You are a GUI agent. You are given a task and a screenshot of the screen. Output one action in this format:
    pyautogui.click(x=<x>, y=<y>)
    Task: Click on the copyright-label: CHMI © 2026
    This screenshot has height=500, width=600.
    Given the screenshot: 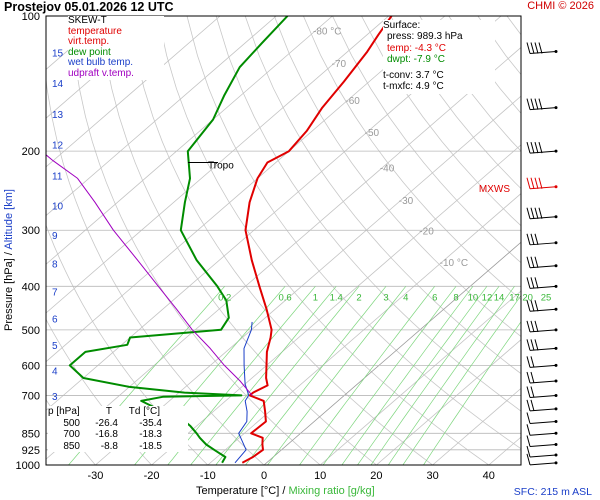 What is the action you would take?
    pyautogui.click(x=560, y=6)
    